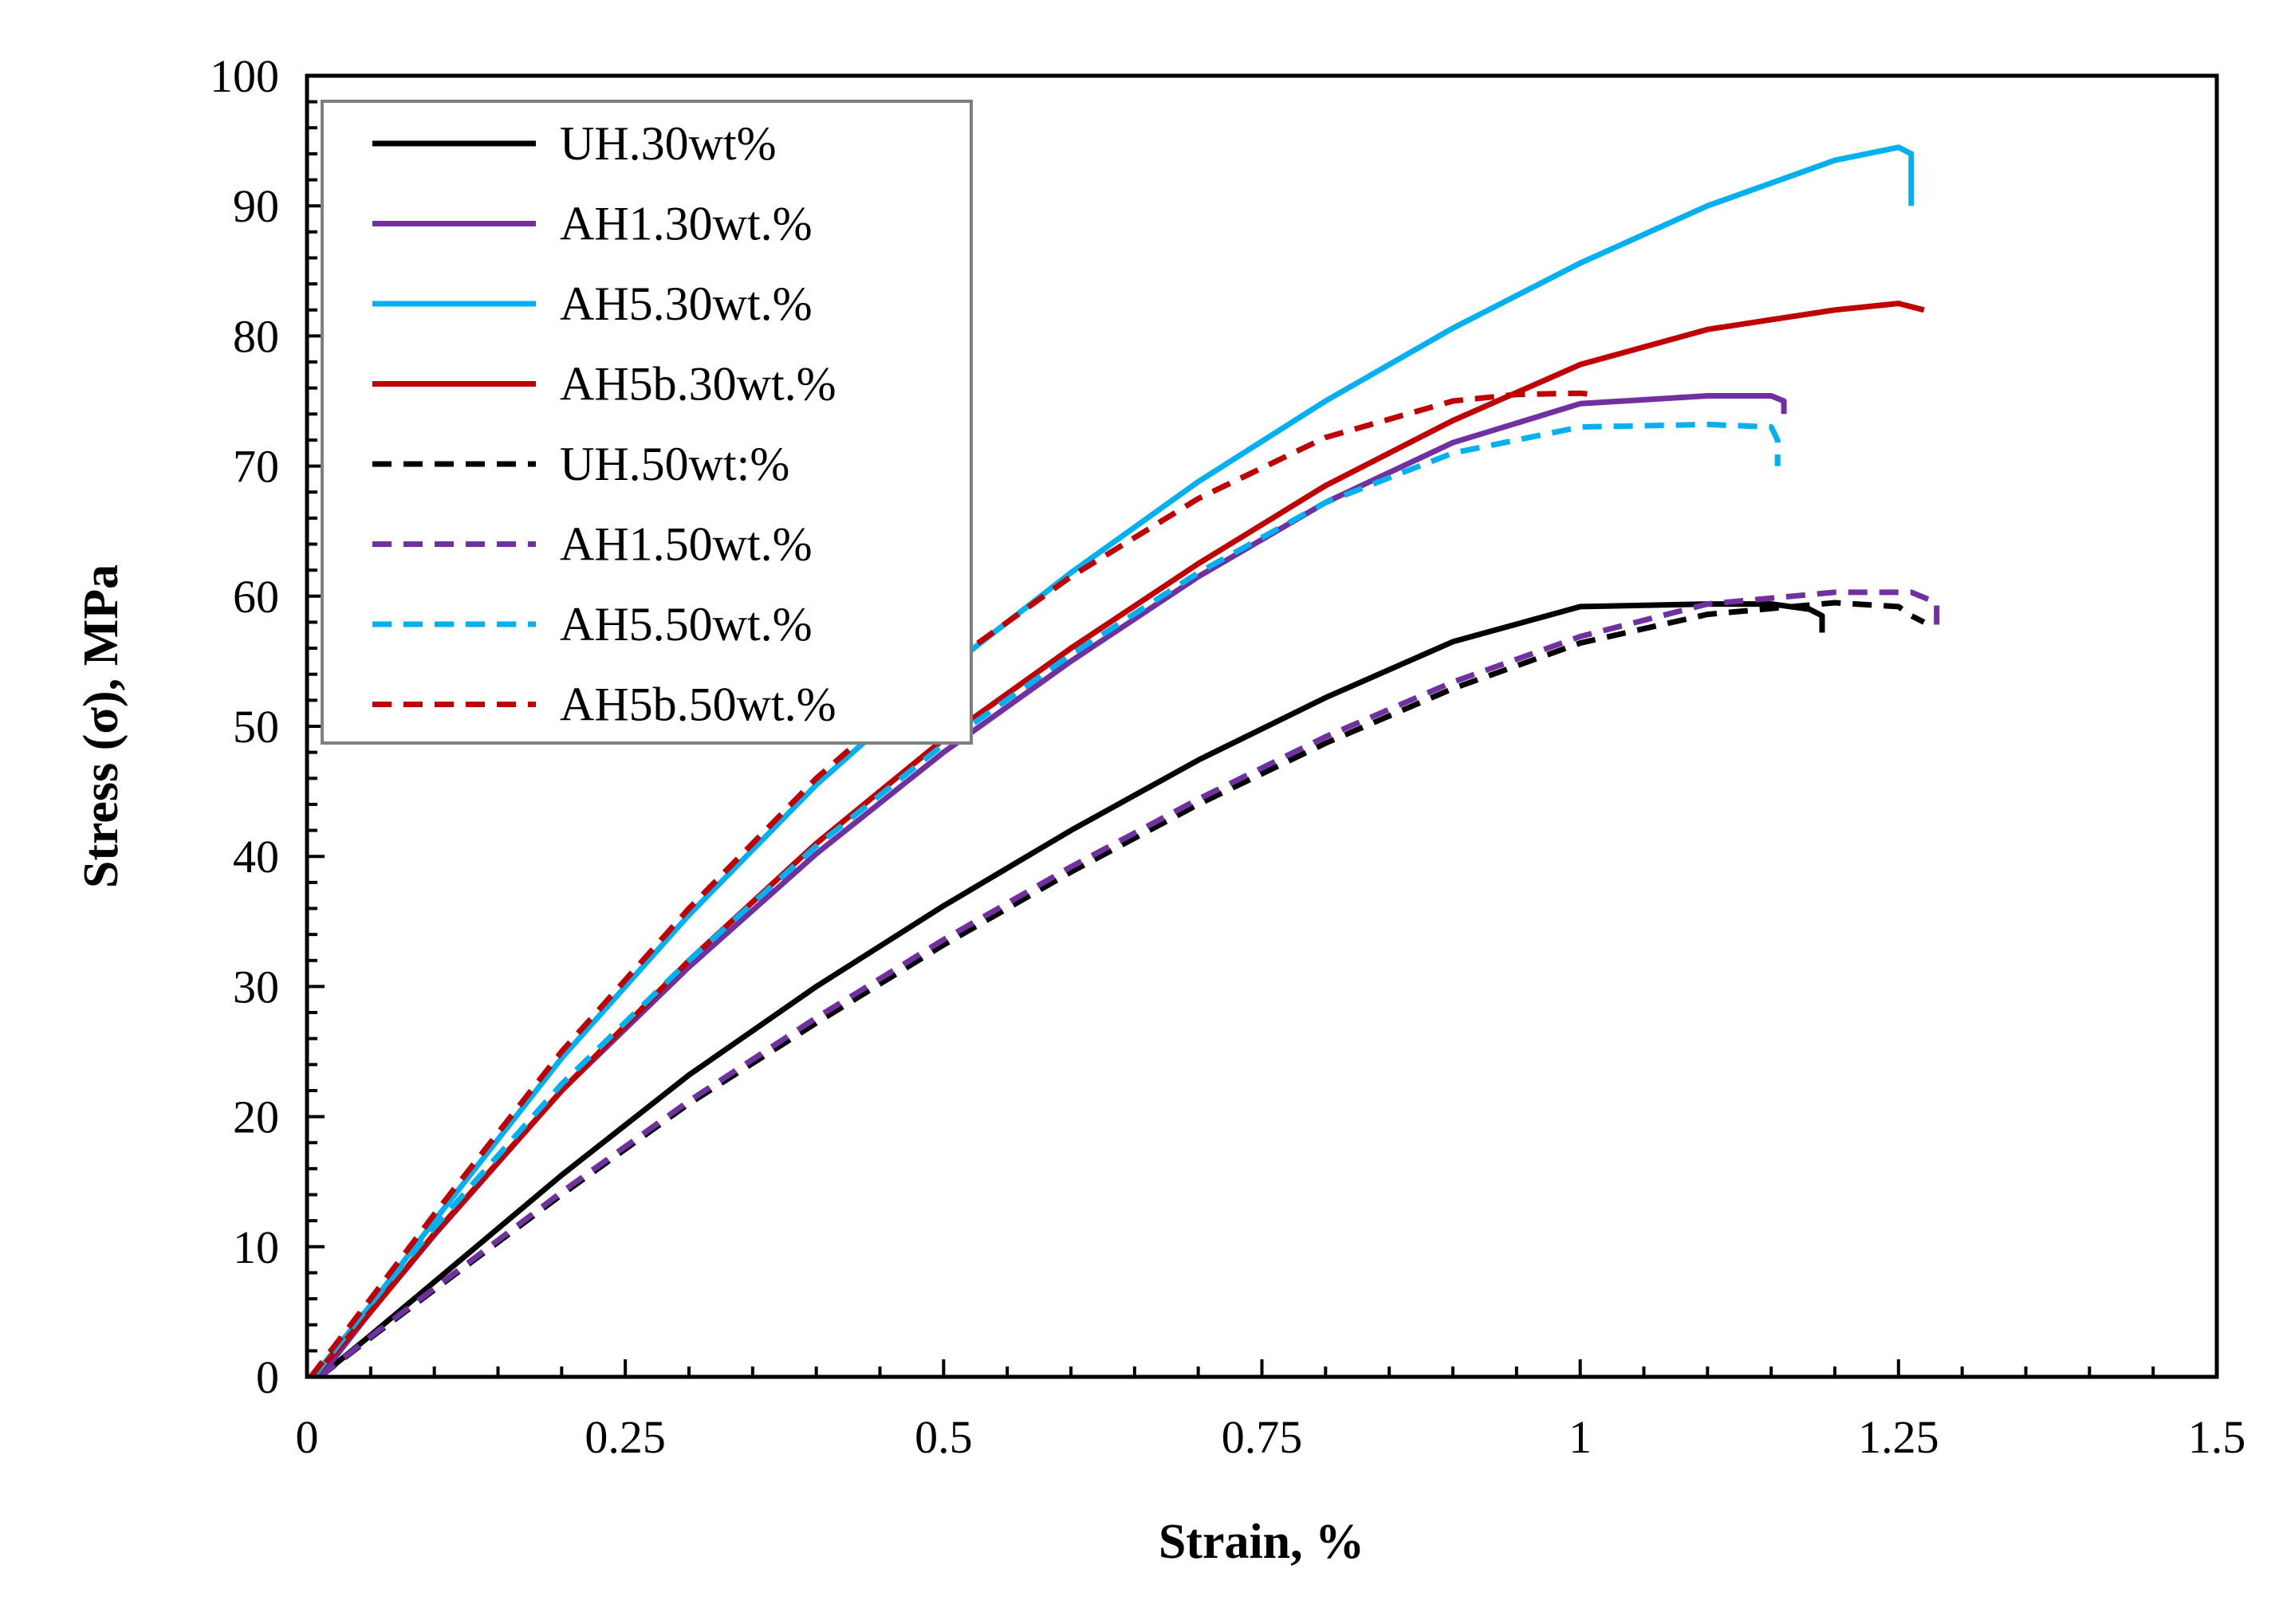 Image resolution: width=2279 pixels, height=1624 pixels. What do you see at coordinates (674, 464) in the screenshot?
I see `legend-label-uh-50wt: UH.50wt:%` at bounding box center [674, 464].